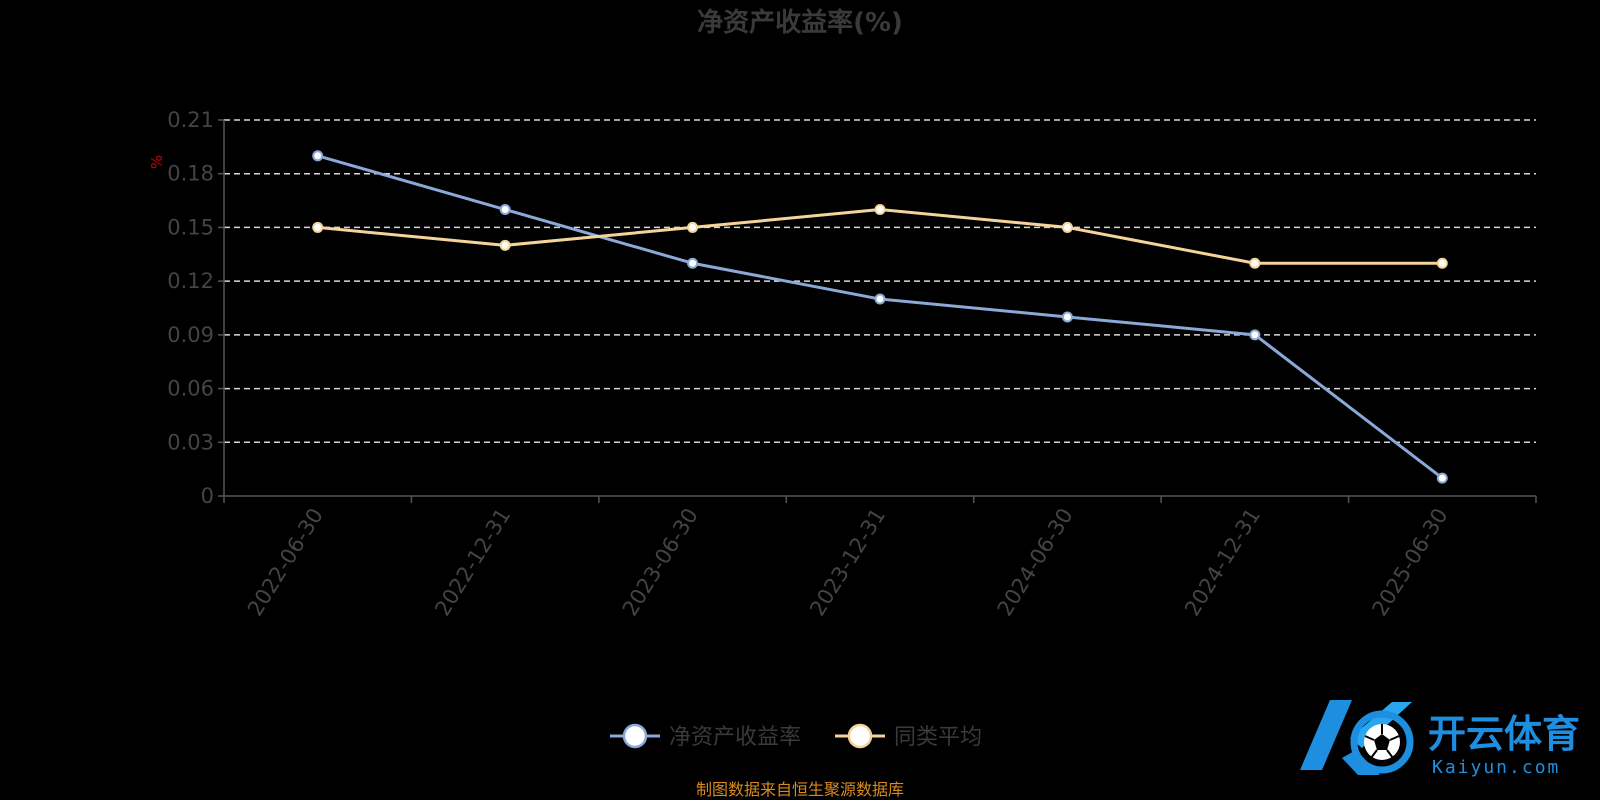 Image resolution: width=1600 pixels, height=800 pixels. I want to click on x-tick-label: 2025-06-30, so click(1409, 562).